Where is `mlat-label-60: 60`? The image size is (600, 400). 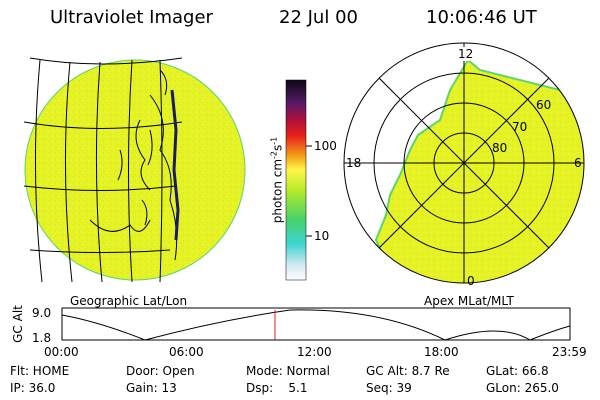 mlat-label-60: 60 is located at coordinates (544, 105).